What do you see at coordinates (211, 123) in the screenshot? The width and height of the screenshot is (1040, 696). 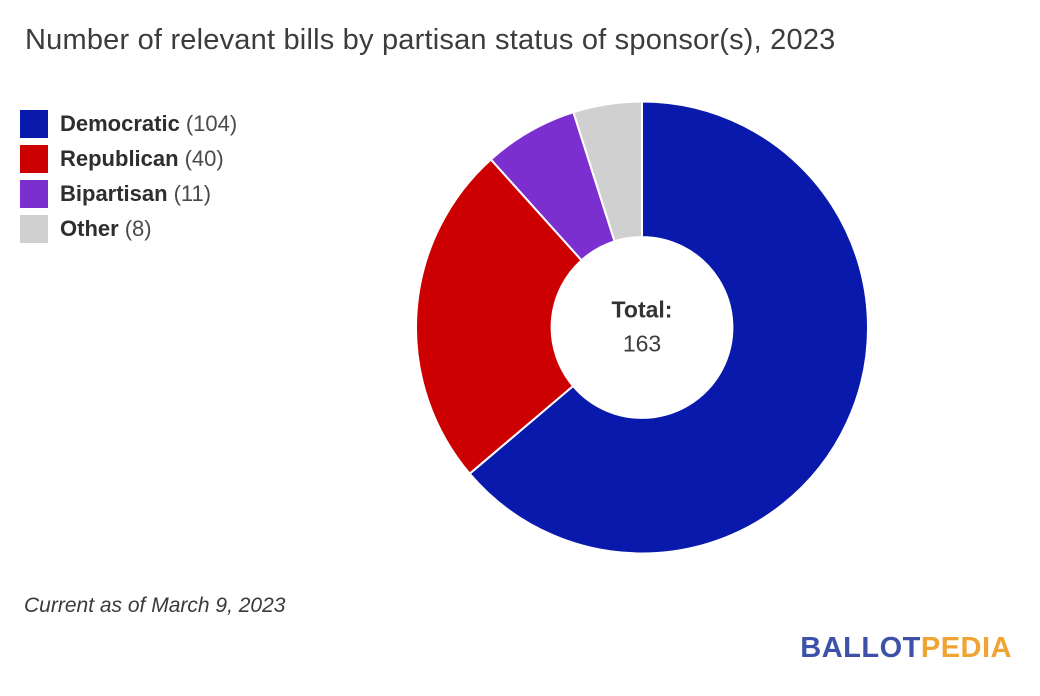 I see `legend-count: (104)` at bounding box center [211, 123].